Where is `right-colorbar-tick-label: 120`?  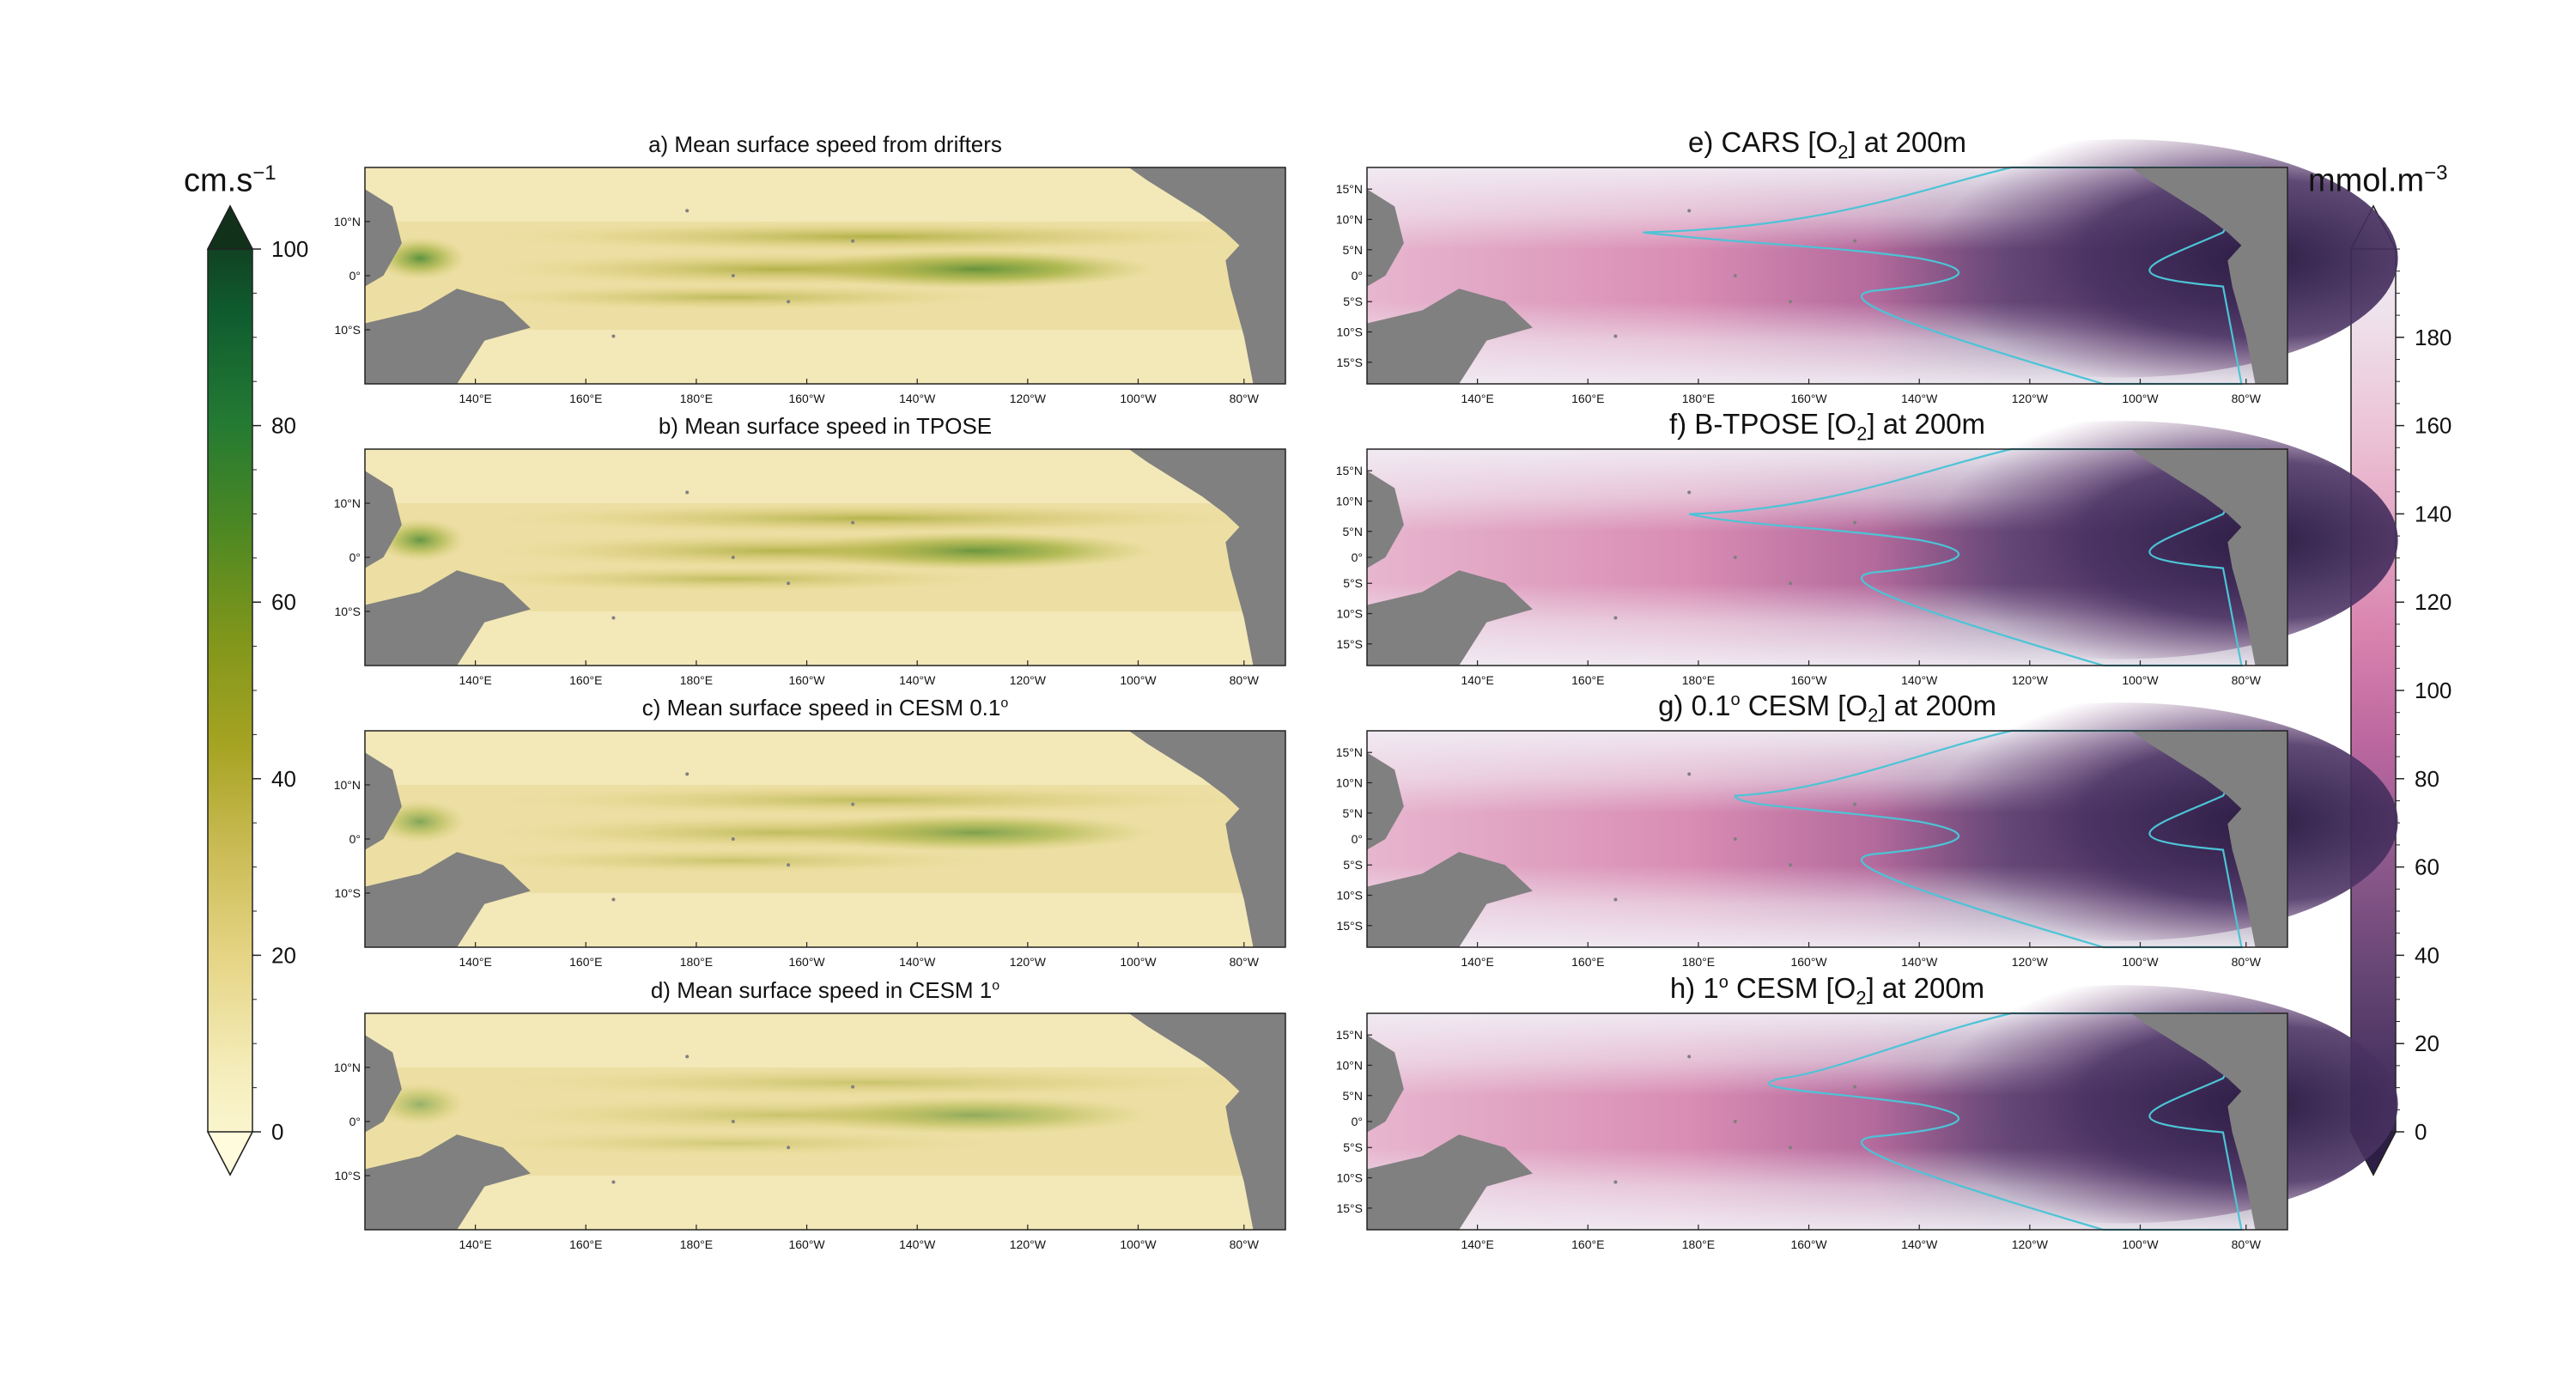
right-colorbar-tick-label: 120 is located at coordinates (2433, 602).